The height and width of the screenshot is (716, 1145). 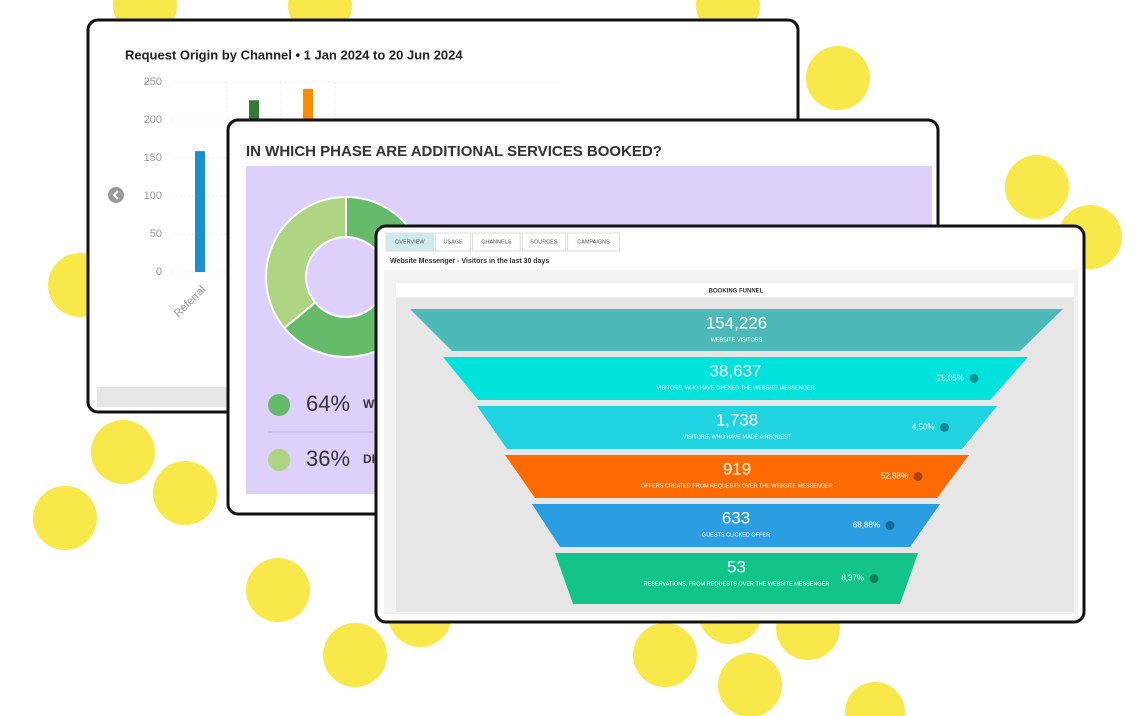 I want to click on y-tick-label: 200, so click(x=153, y=120).